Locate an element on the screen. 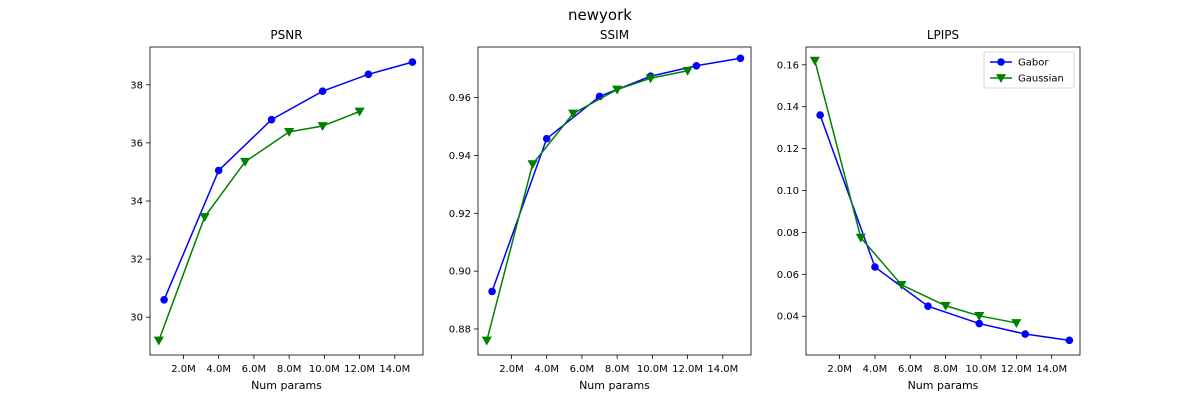  y-tick-label: 0.08 is located at coordinates (788, 233).